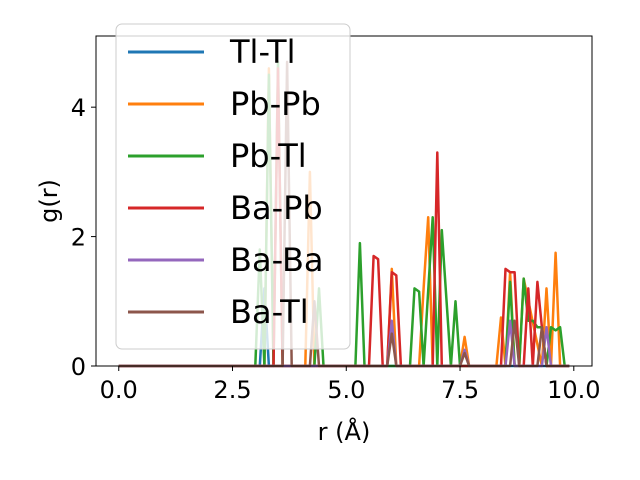  Describe the element at coordinates (344, 431) in the screenshot. I see `x-axis-label: r (Å)` at that location.